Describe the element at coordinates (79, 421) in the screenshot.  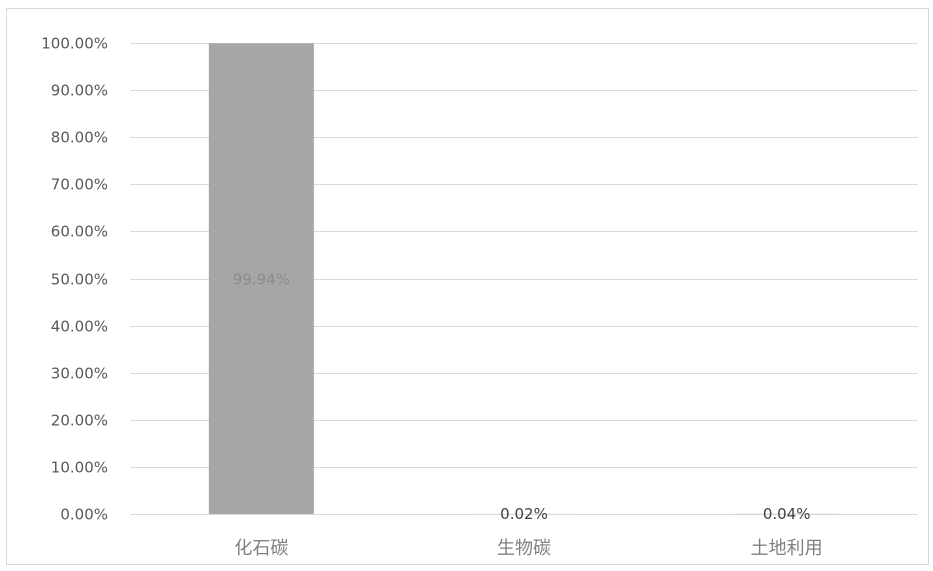
I see `y-tick-label: 20.00%` at that location.